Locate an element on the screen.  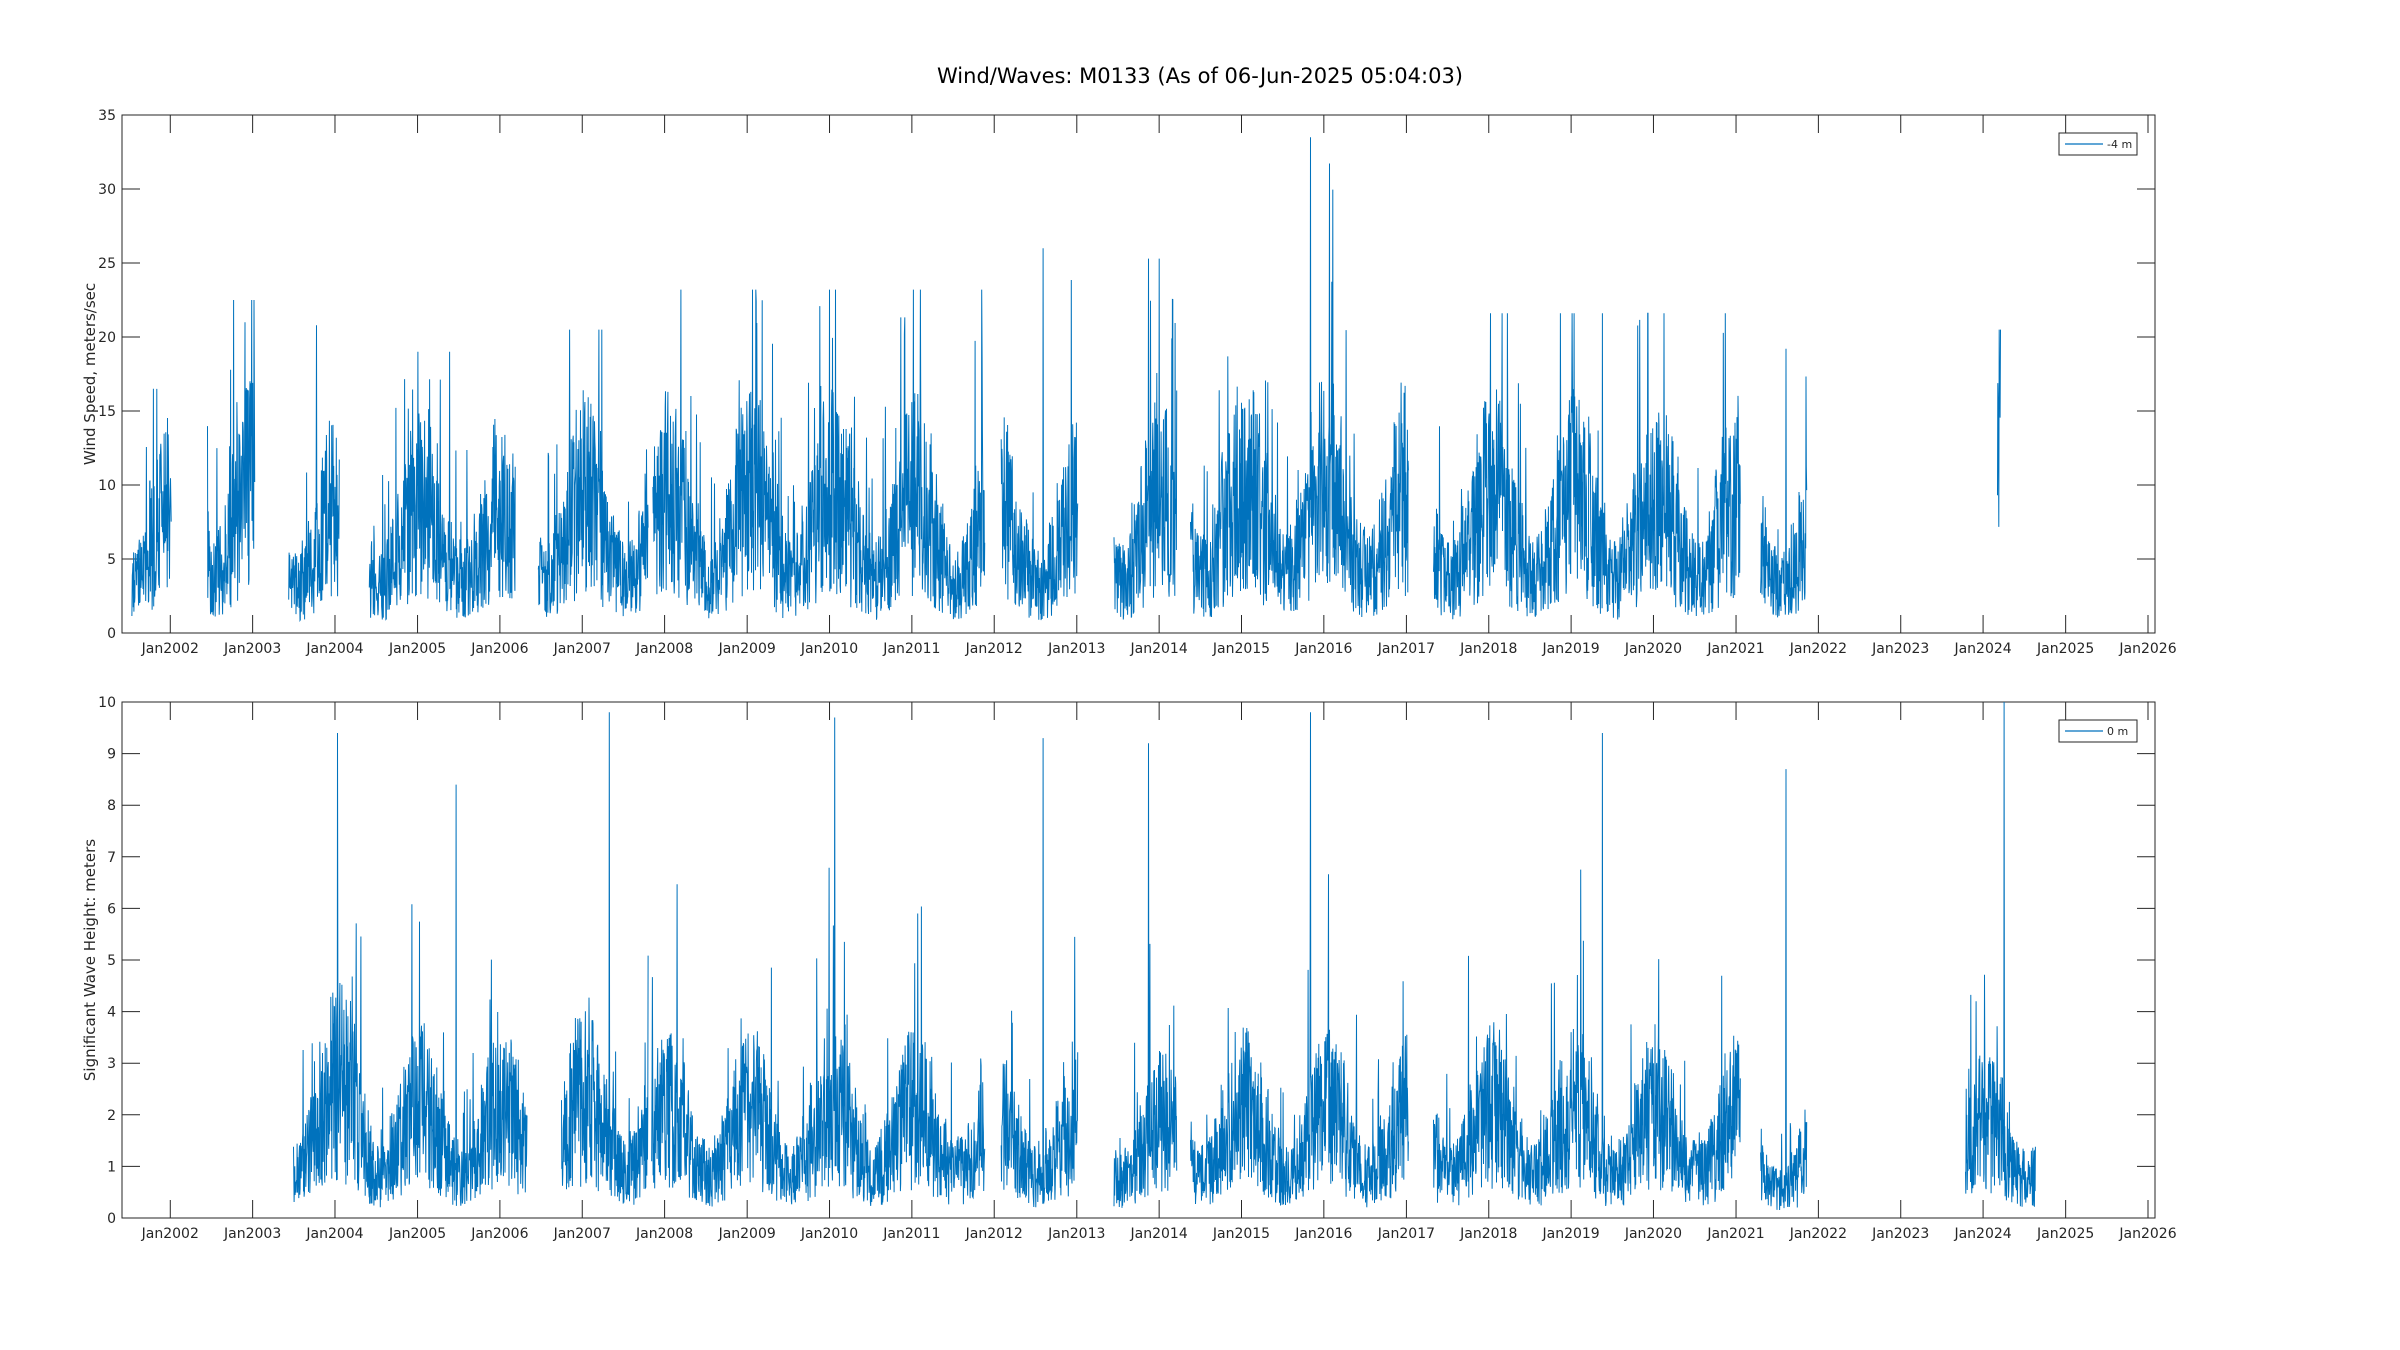
x-tick-label: Jan2008 is located at coordinates (664, 649).